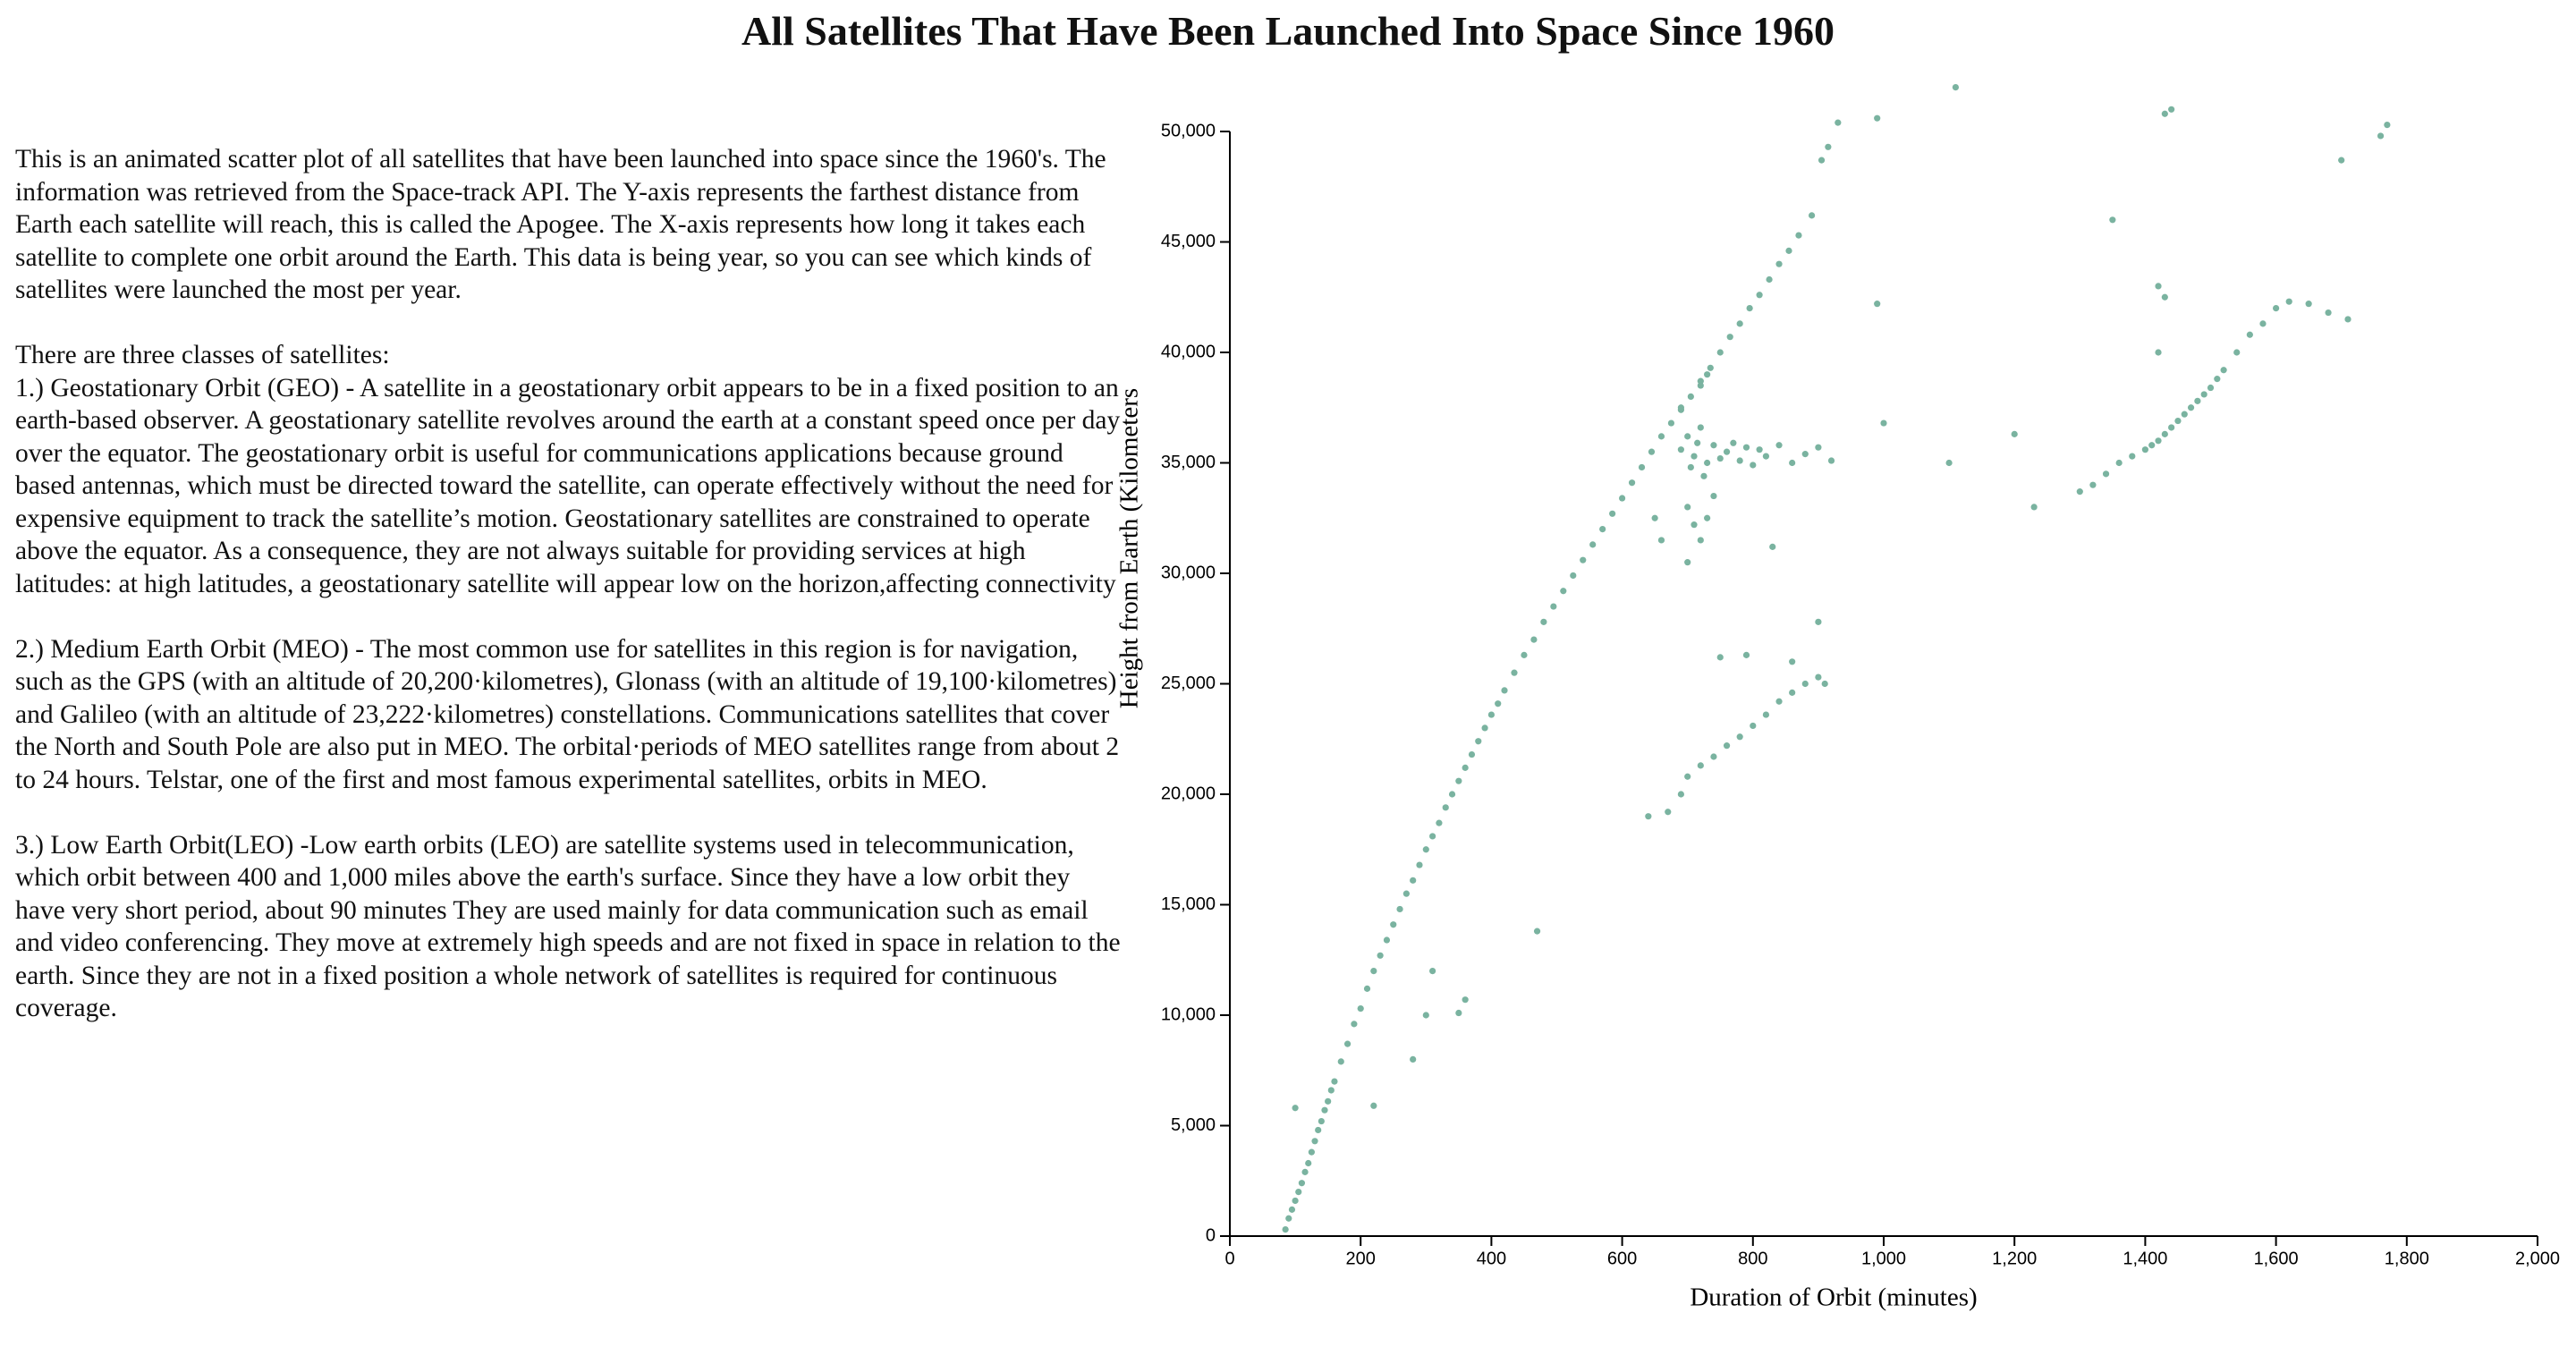  What do you see at coordinates (2537, 1258) in the screenshot?
I see `x-tick-label: 2,000` at bounding box center [2537, 1258].